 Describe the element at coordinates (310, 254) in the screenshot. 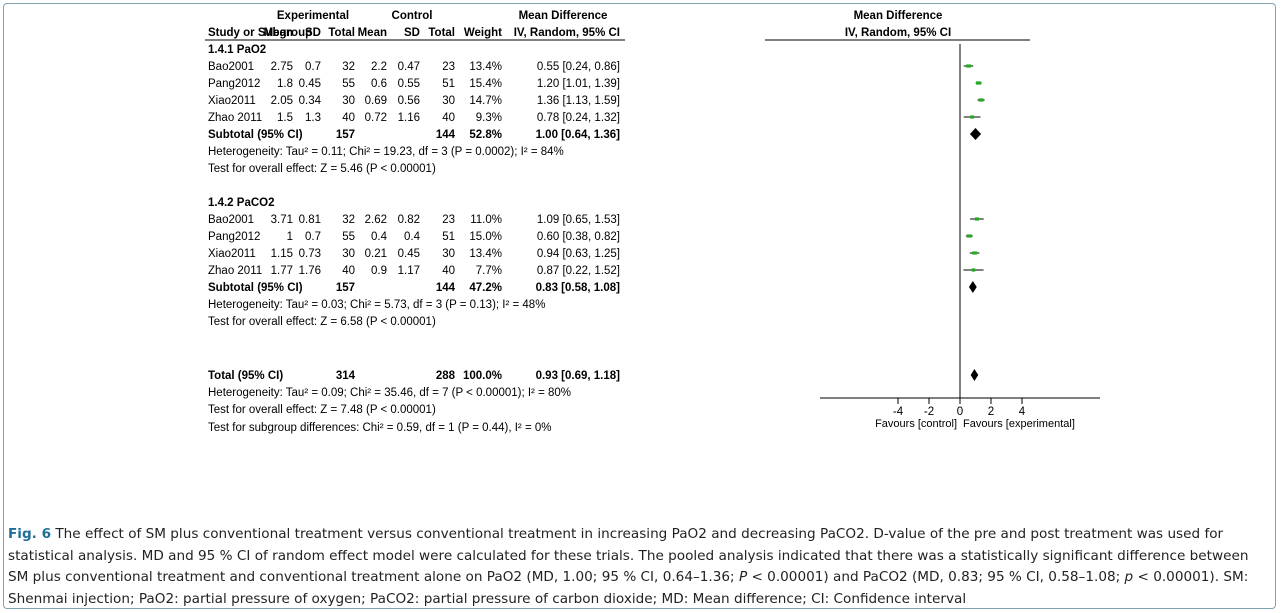

I see `exp-sd: 0.73` at that location.